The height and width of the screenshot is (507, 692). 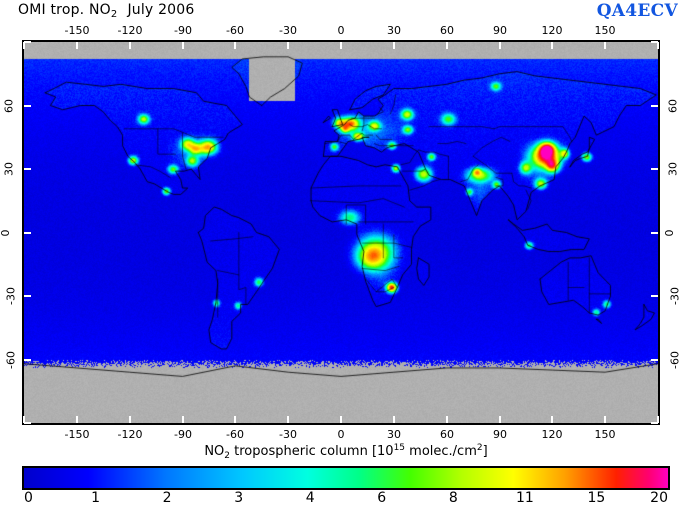 What do you see at coordinates (394, 434) in the screenshot?
I see `x-tick-label-bottom: 30` at bounding box center [394, 434].